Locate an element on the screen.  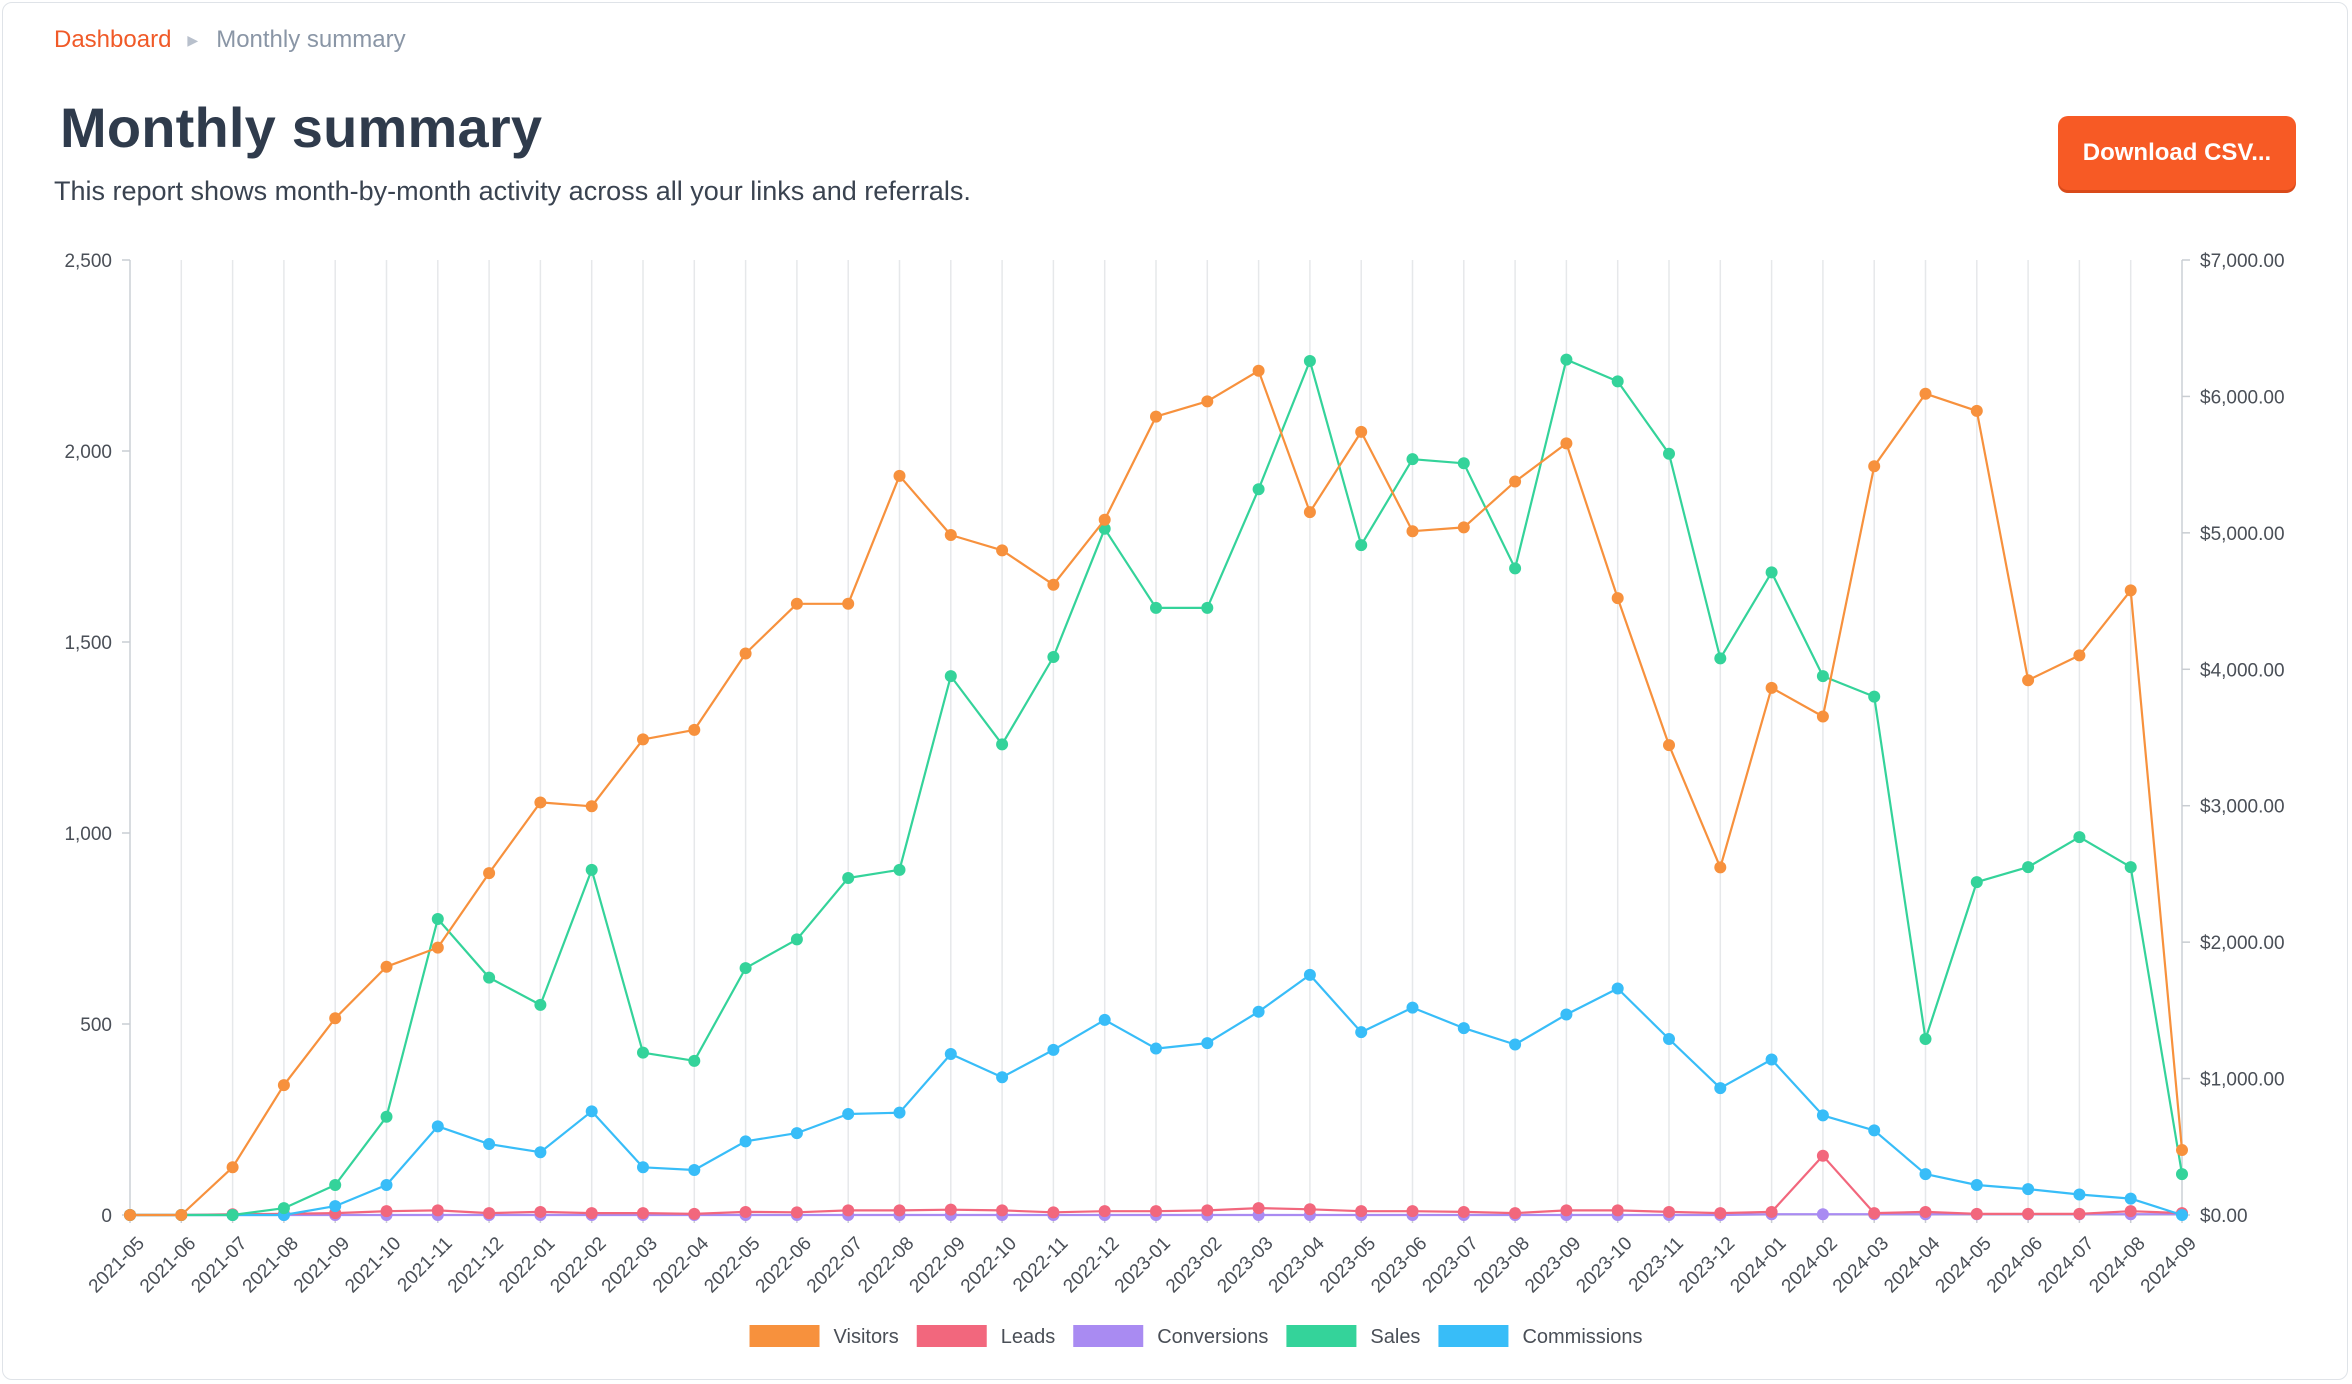
legend-item-leads: Leads is located at coordinates (986, 1336).